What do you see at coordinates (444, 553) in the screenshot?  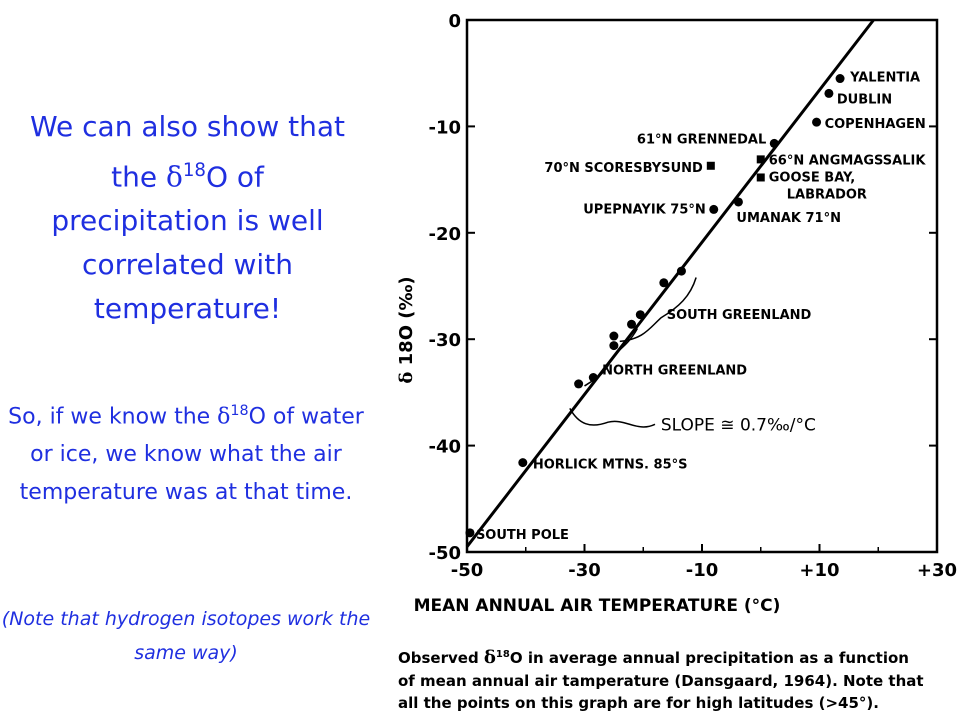 I see `y-tick-label: -50` at bounding box center [444, 553].